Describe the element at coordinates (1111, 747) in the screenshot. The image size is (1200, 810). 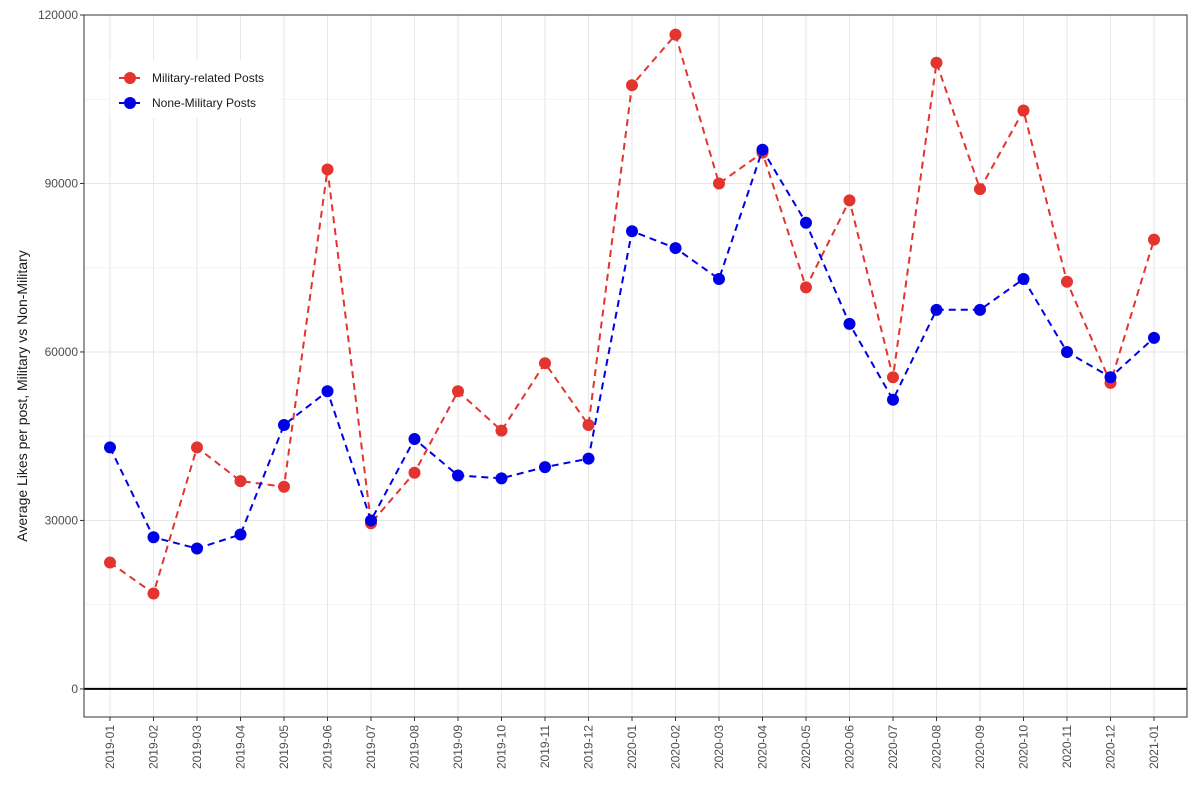
I see `x-tick-label: 2020-12` at that location.